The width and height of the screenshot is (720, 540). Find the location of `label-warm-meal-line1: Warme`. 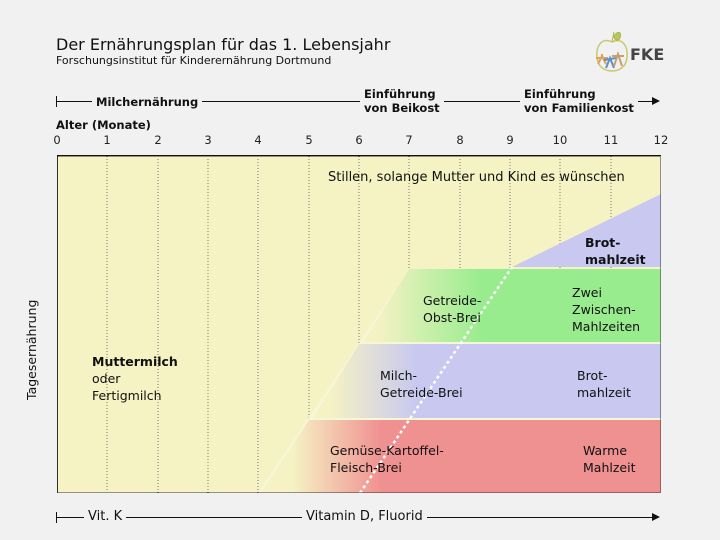

label-warm-meal-line1: Warme is located at coordinates (605, 450).